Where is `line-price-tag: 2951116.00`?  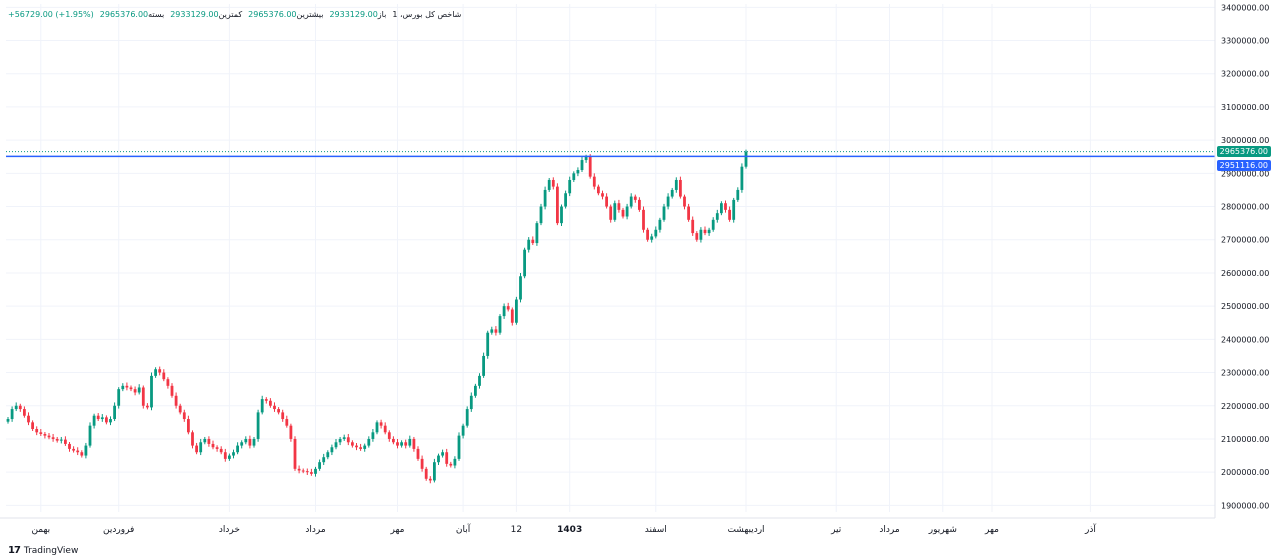 line-price-tag: 2951116.00 is located at coordinates (1243, 166).